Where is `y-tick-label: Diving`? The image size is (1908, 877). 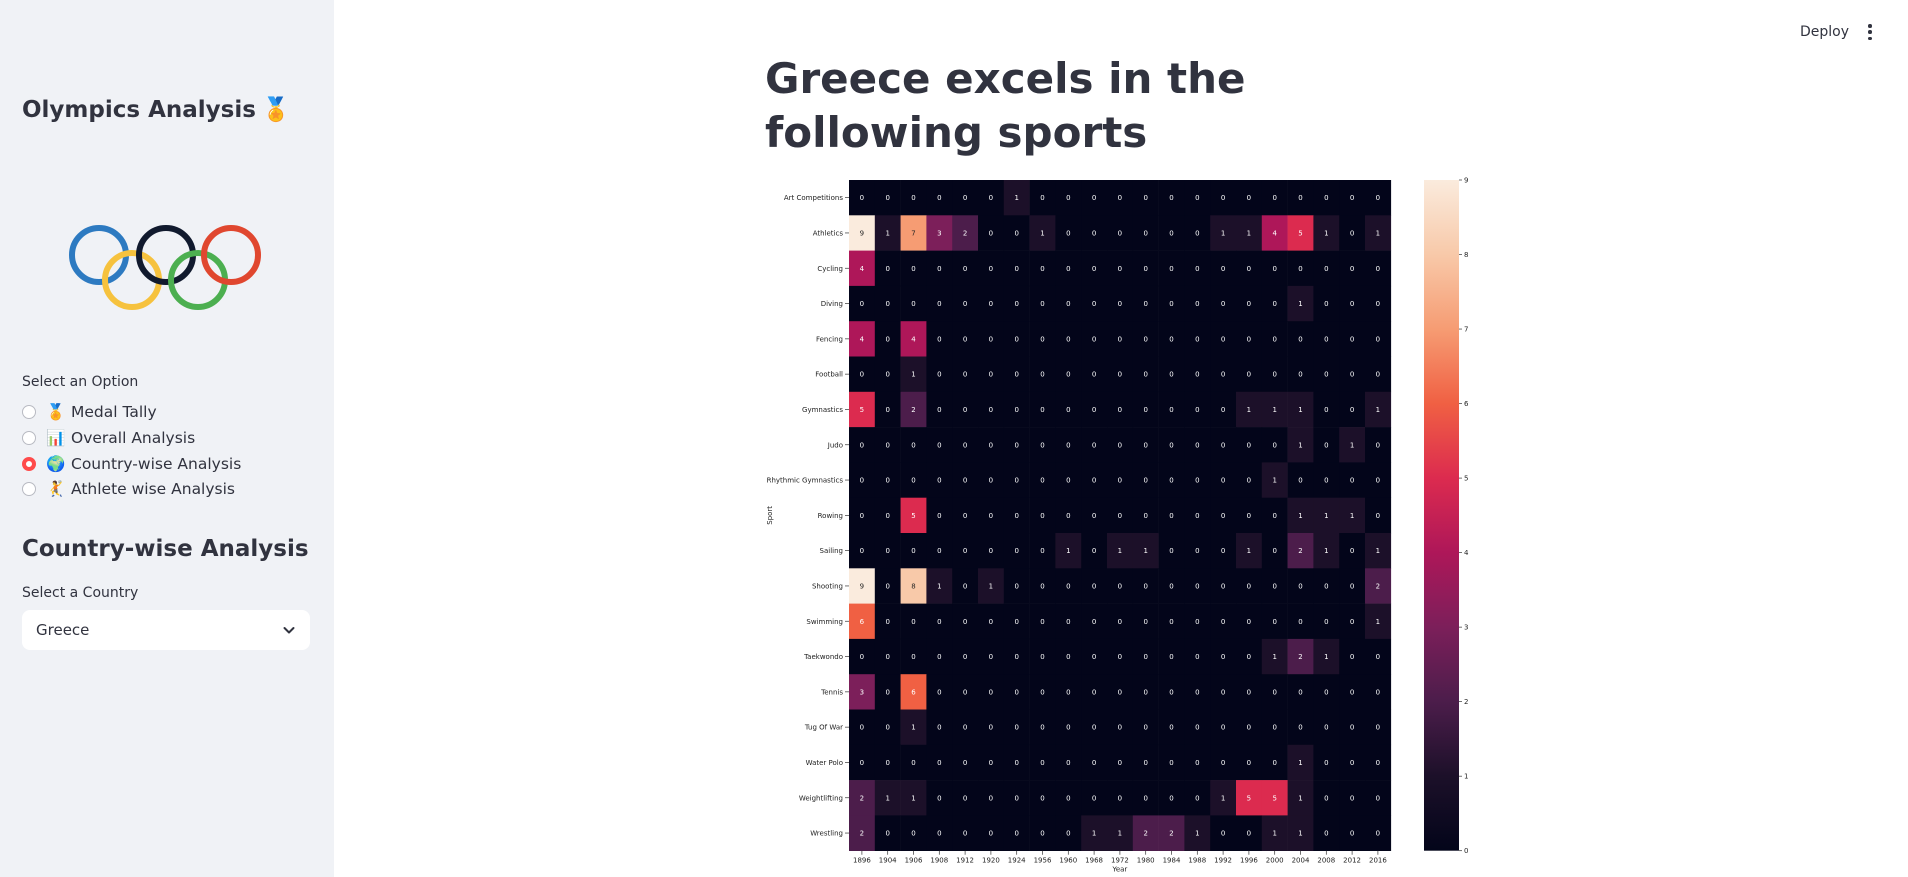 y-tick-label: Diving is located at coordinates (832, 304).